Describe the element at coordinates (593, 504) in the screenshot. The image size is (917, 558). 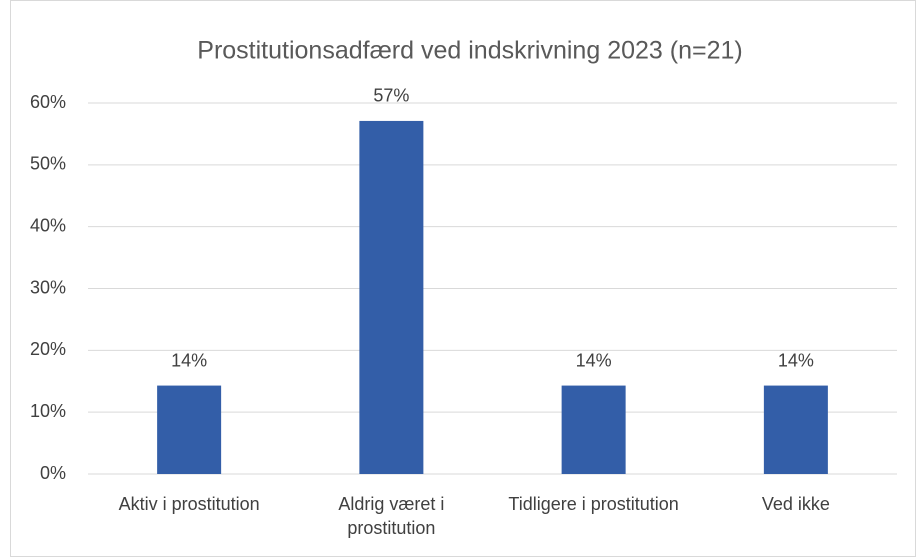
I see `x-tick-label: Tidligere i prostitution` at that location.